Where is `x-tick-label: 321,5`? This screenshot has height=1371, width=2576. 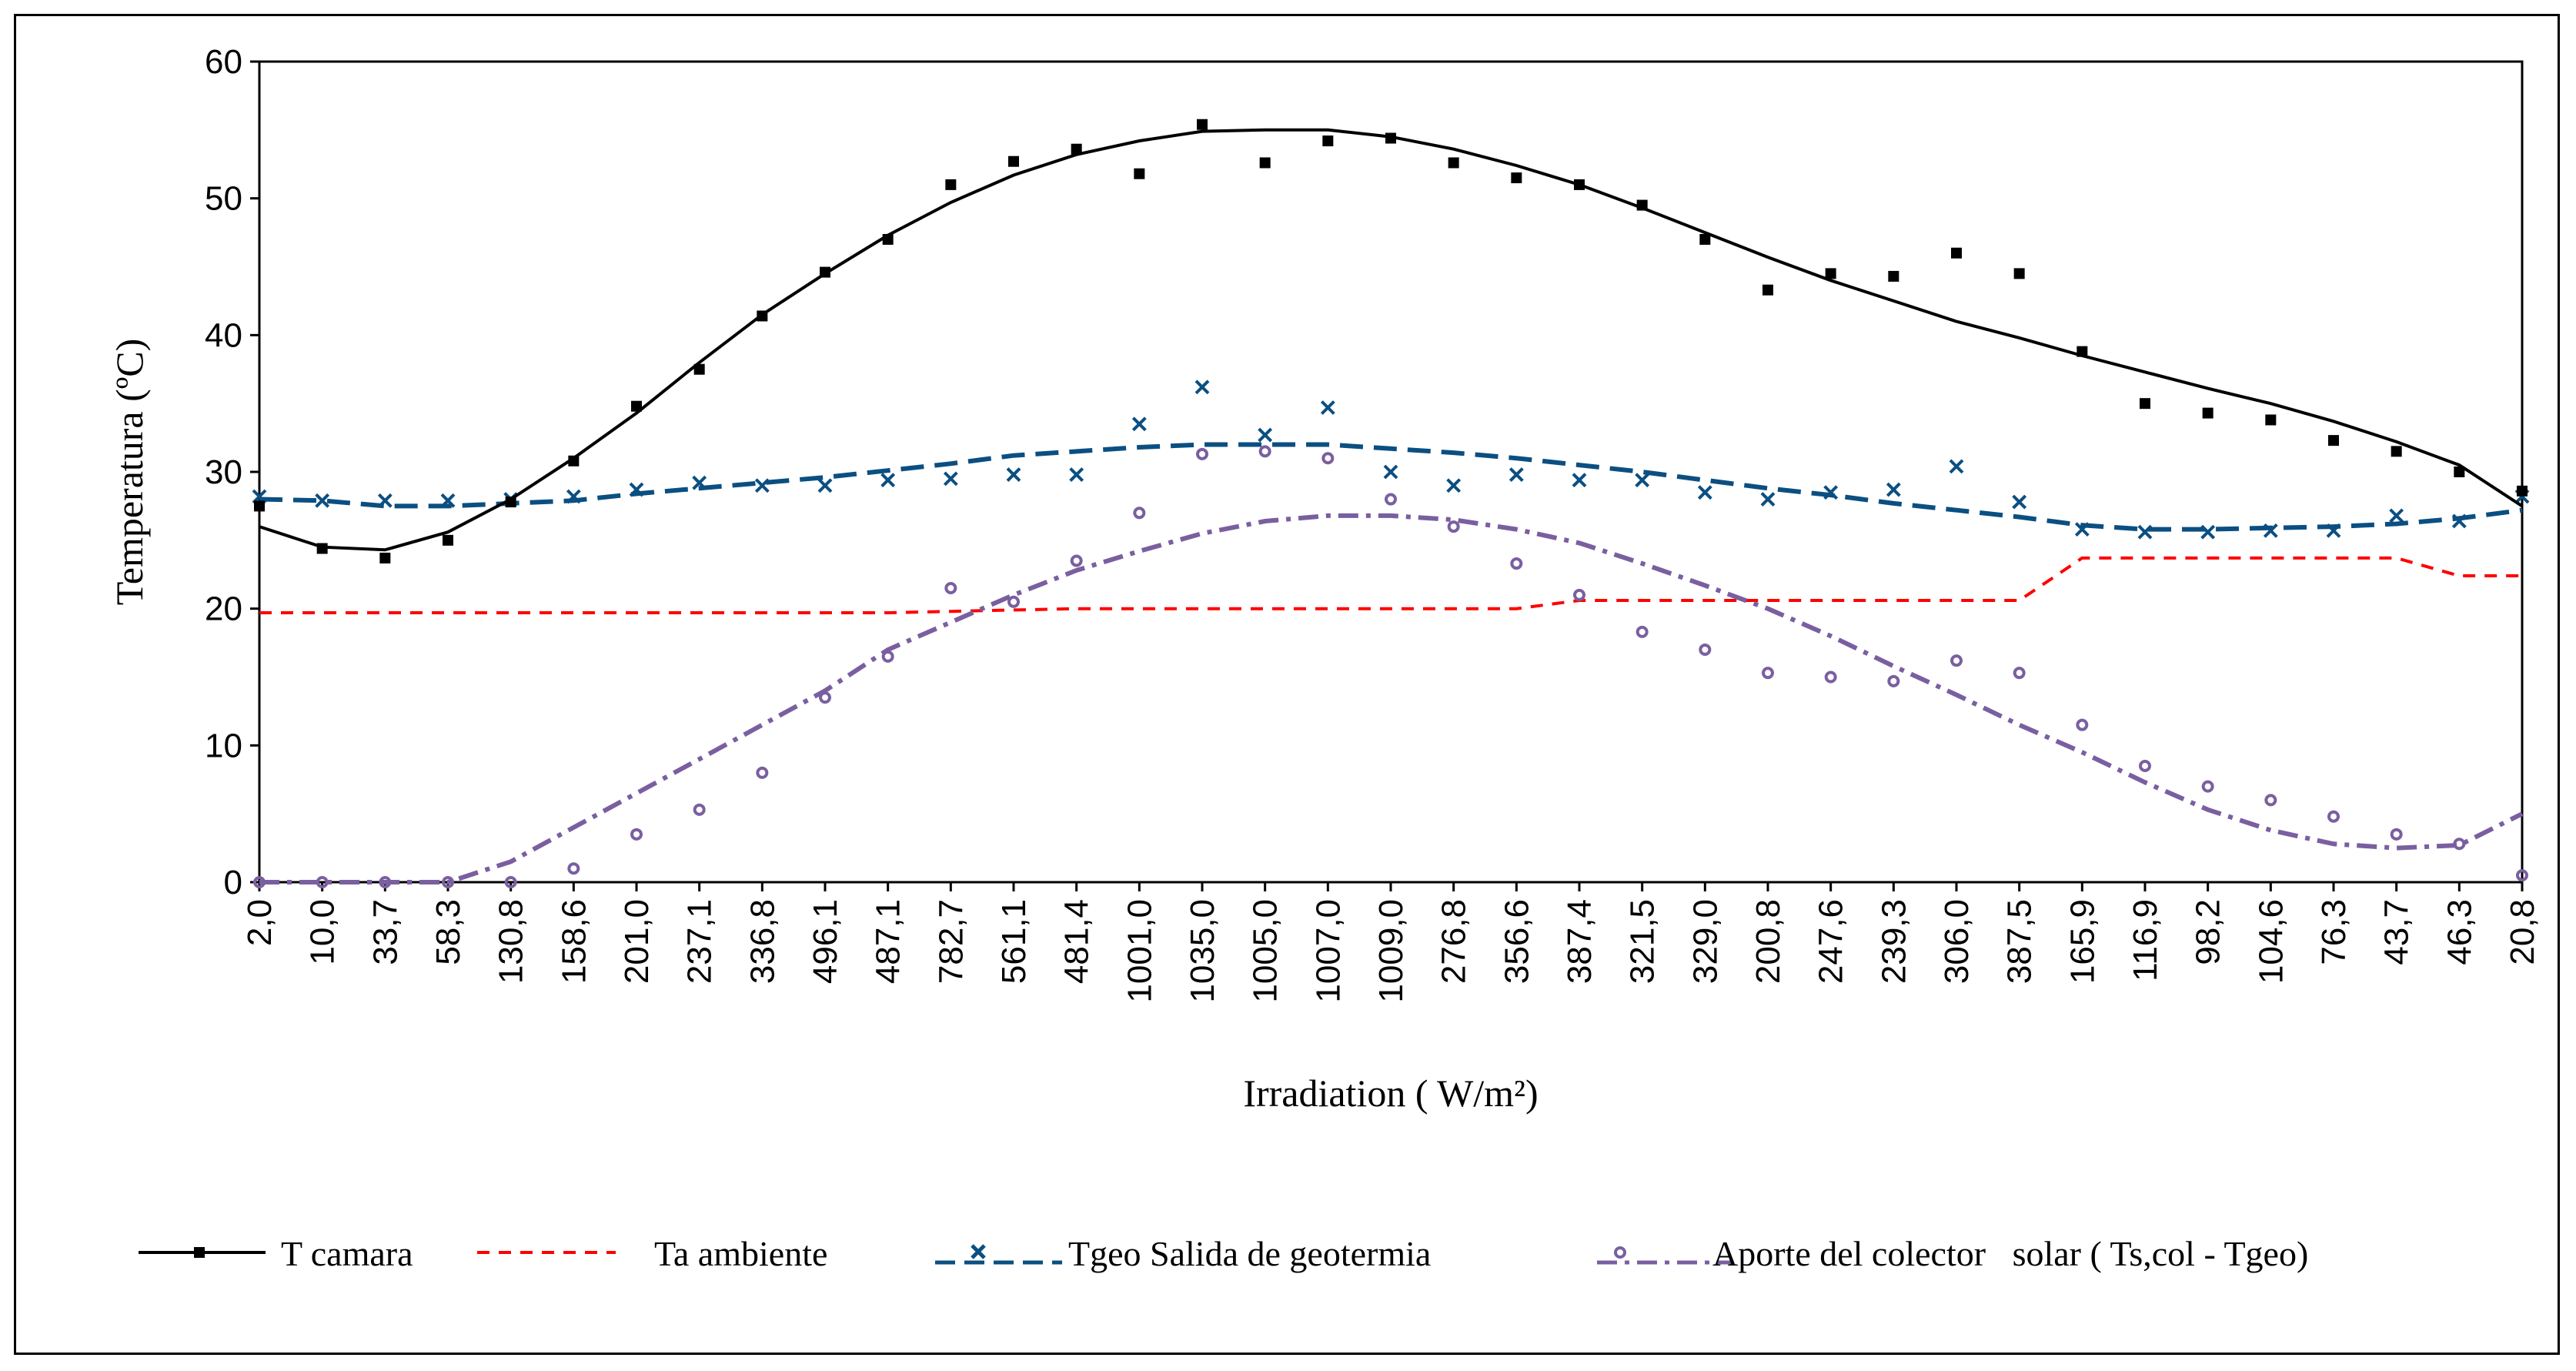
x-tick-label: 321,5 is located at coordinates (1643, 942).